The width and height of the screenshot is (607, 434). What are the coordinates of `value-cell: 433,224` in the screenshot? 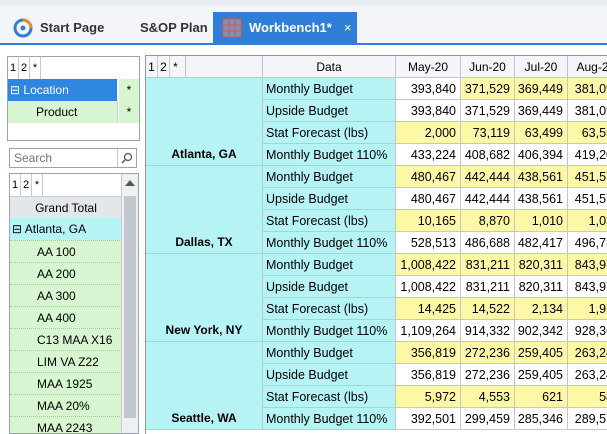 It's located at (428, 155).